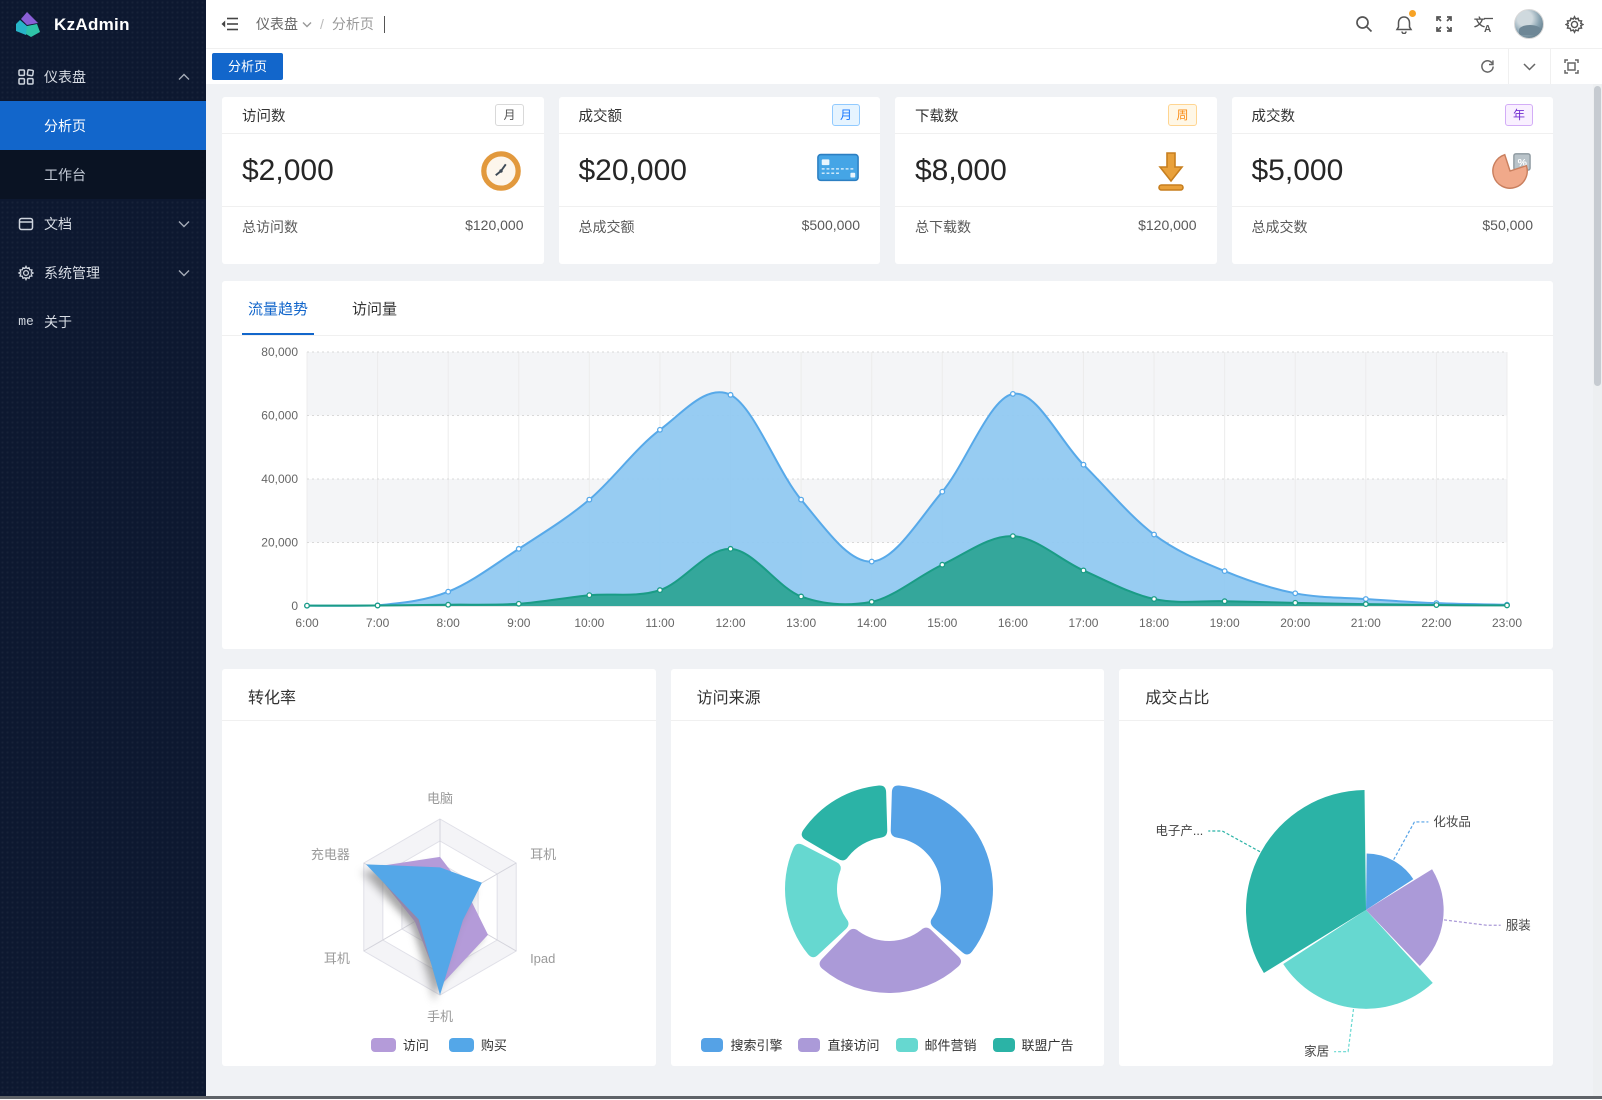 The height and width of the screenshot is (1100, 1602). What do you see at coordinates (1364, 24) in the screenshot?
I see `search-icon` at bounding box center [1364, 24].